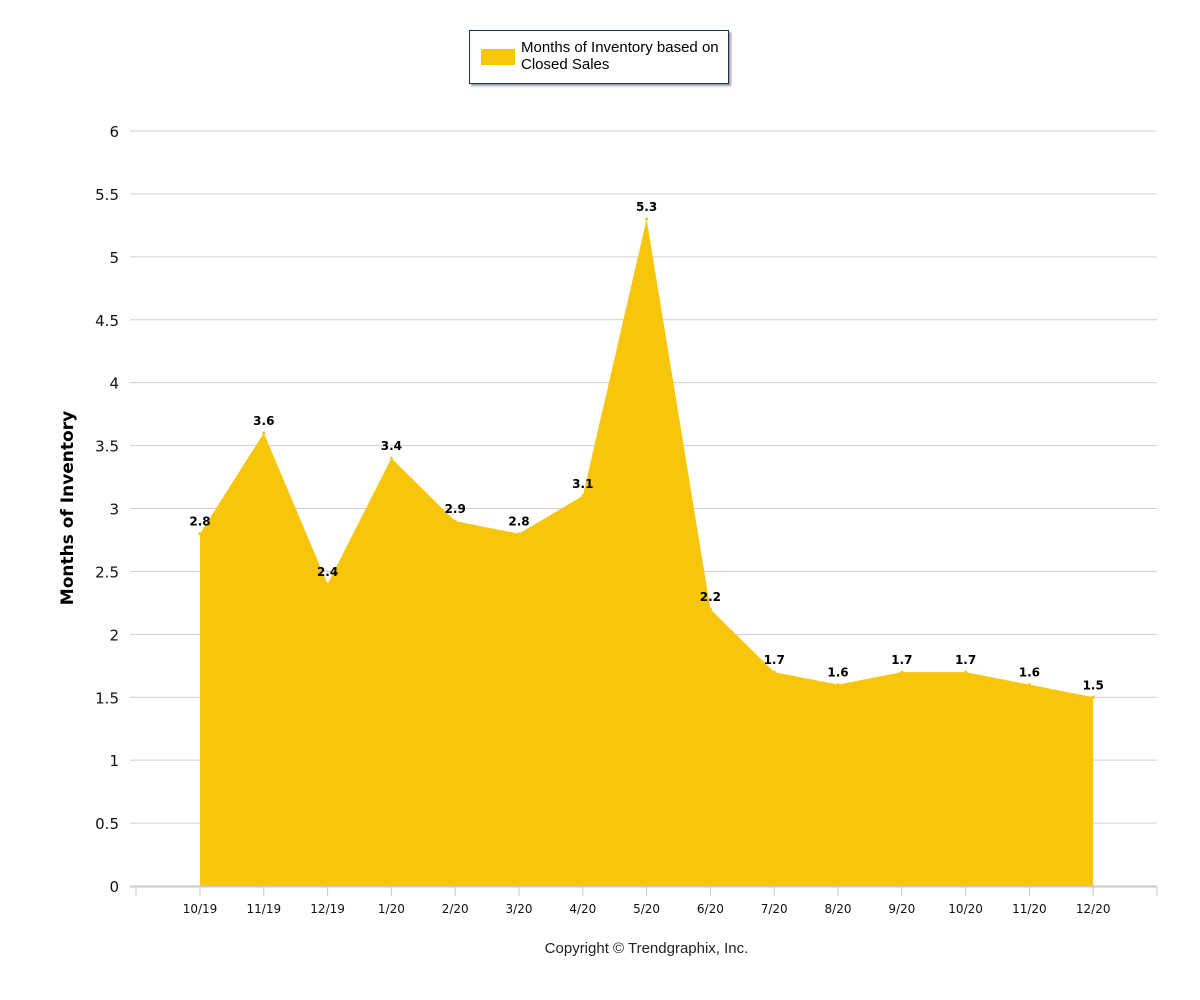 Image resolution: width=1200 pixels, height=1000 pixels. I want to click on x-tick-label: 10/20, so click(965, 909).